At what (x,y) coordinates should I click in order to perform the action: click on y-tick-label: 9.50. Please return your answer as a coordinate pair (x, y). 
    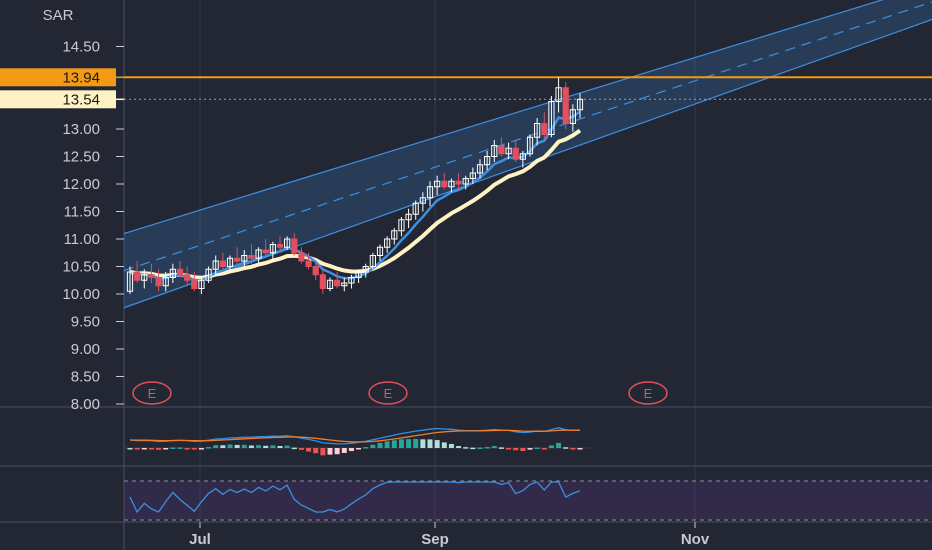
    Looking at the image, I should click on (85, 322).